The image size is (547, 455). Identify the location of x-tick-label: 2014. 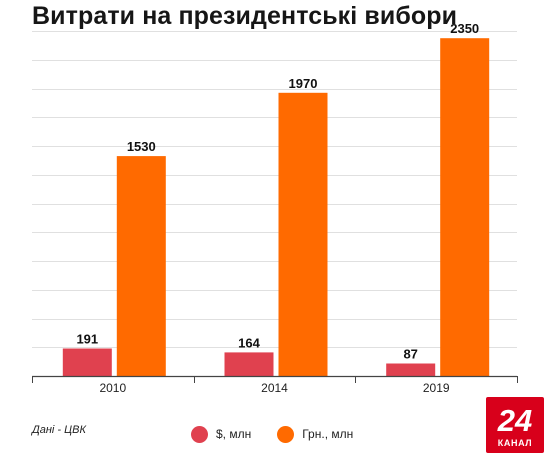
(274, 388).